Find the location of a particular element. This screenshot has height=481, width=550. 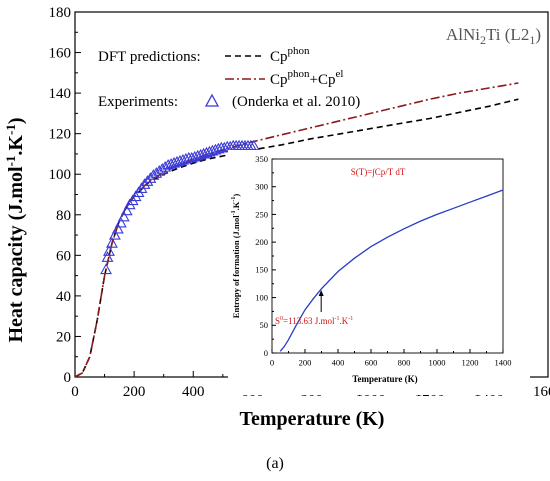

legend-cp-sum-text: Cpphon+Cpel is located at coordinates (306, 78).